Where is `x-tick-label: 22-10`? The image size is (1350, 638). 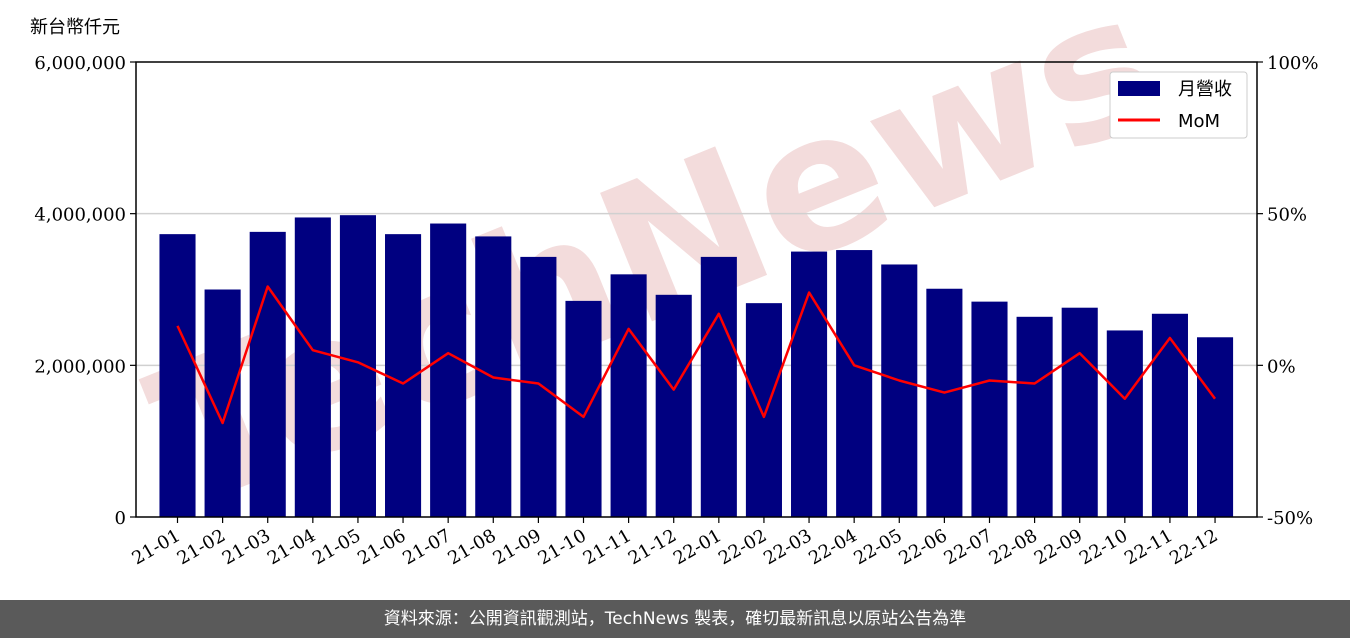
x-tick-label: 22-10 is located at coordinates (1103, 547).